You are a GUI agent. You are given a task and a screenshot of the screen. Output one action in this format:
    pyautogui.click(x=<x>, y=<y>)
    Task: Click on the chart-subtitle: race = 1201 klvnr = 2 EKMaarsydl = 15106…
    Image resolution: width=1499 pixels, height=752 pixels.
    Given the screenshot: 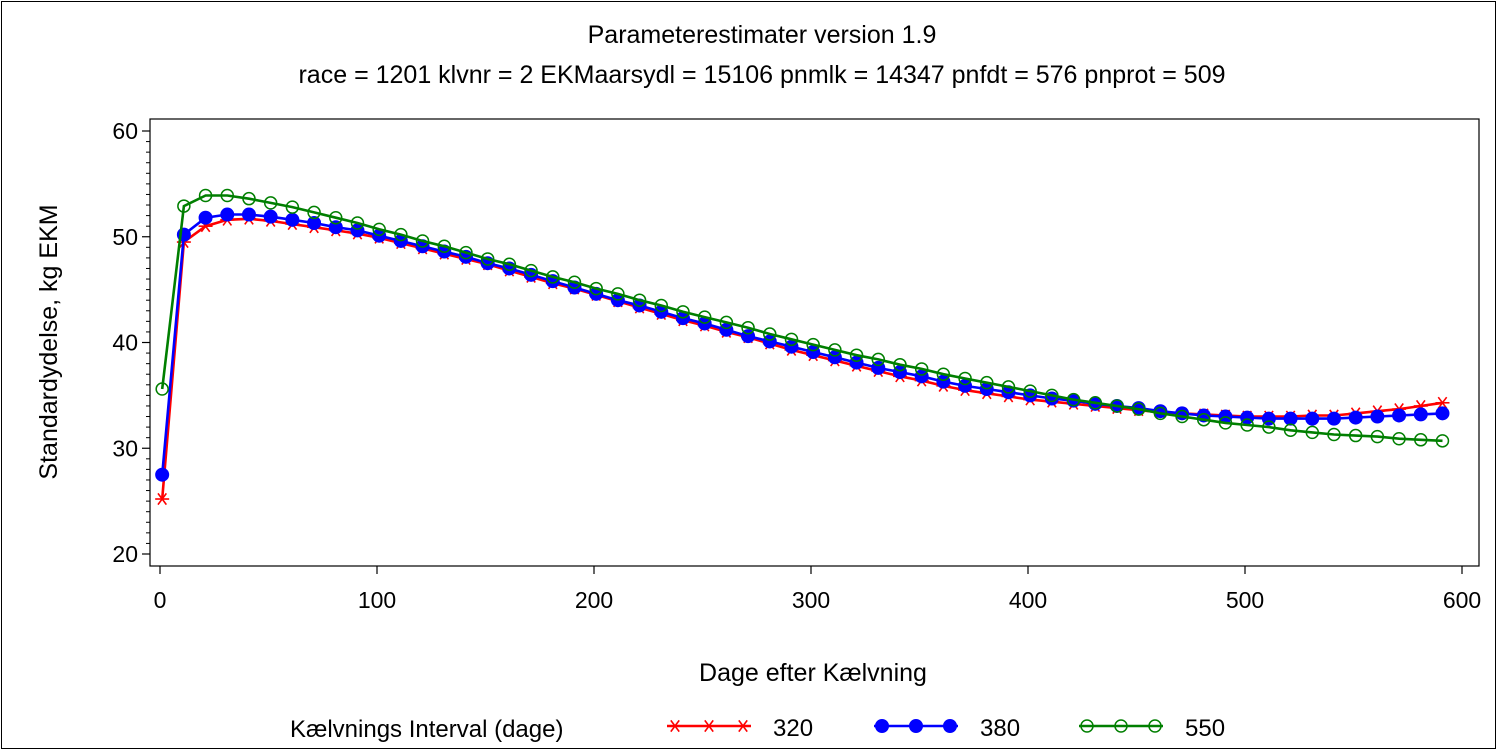 What is the action you would take?
    pyautogui.click(x=761, y=75)
    